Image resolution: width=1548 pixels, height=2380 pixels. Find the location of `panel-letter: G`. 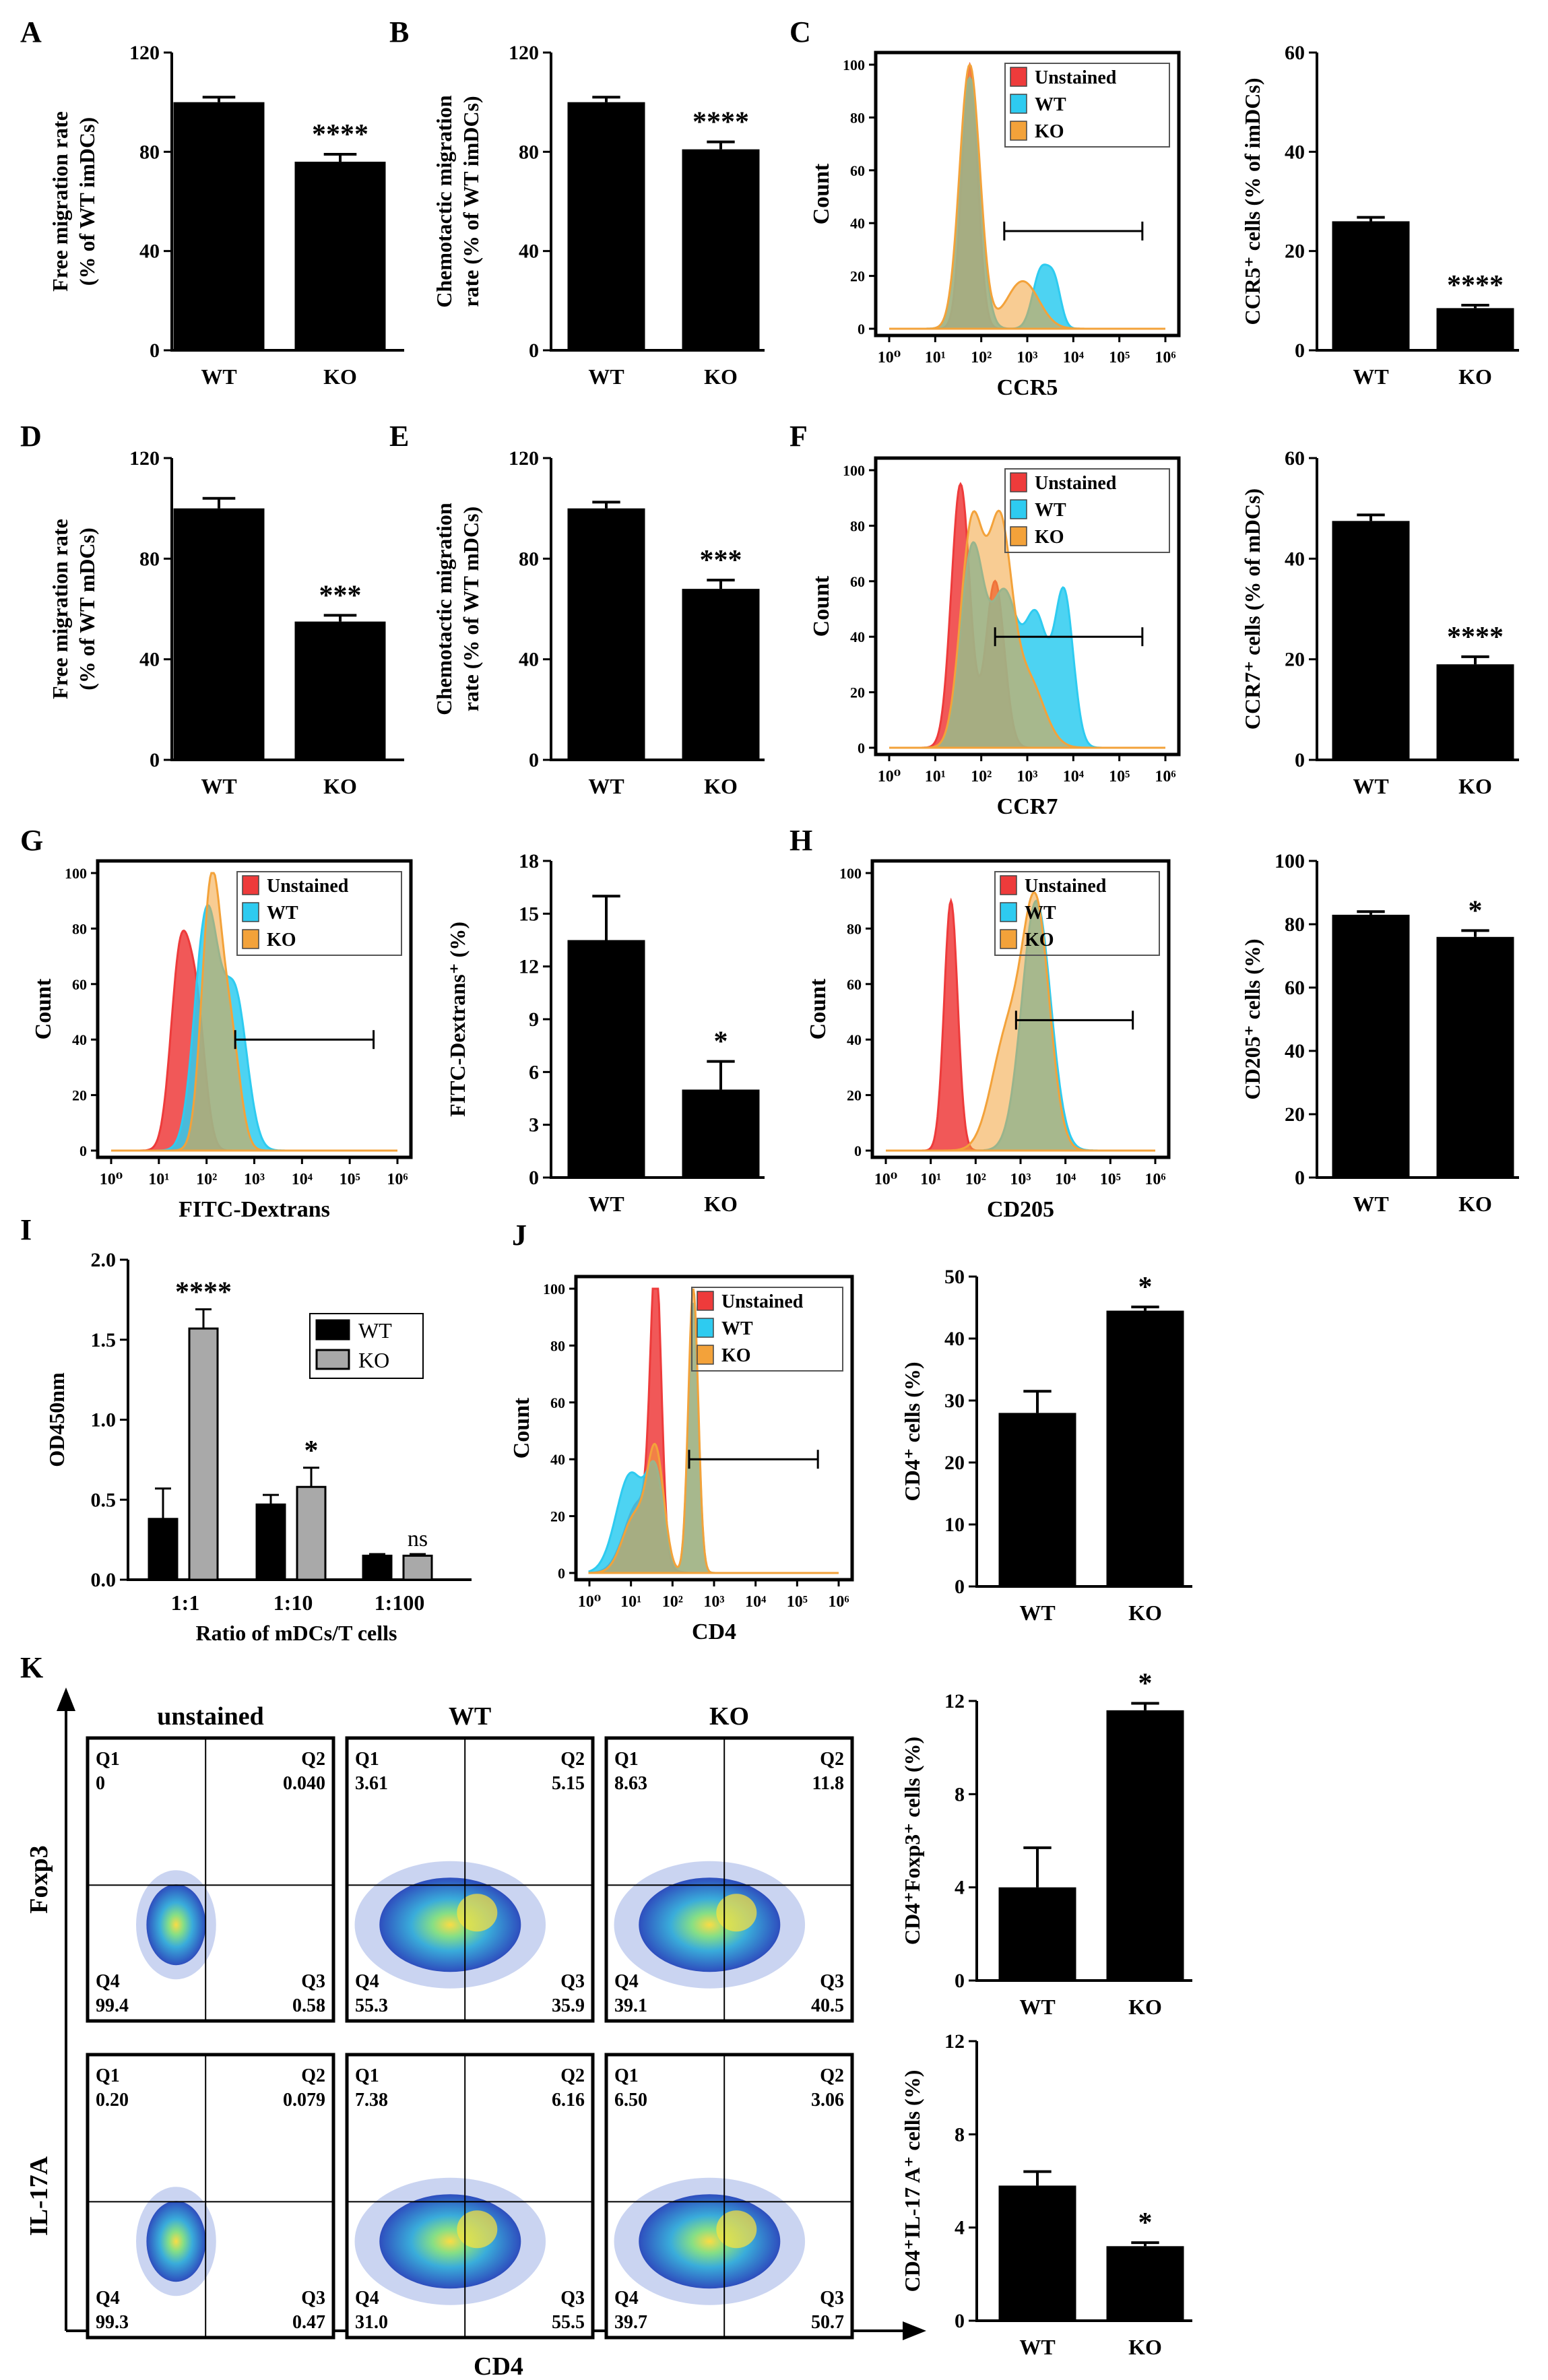

panel-letter: G is located at coordinates (31, 840).